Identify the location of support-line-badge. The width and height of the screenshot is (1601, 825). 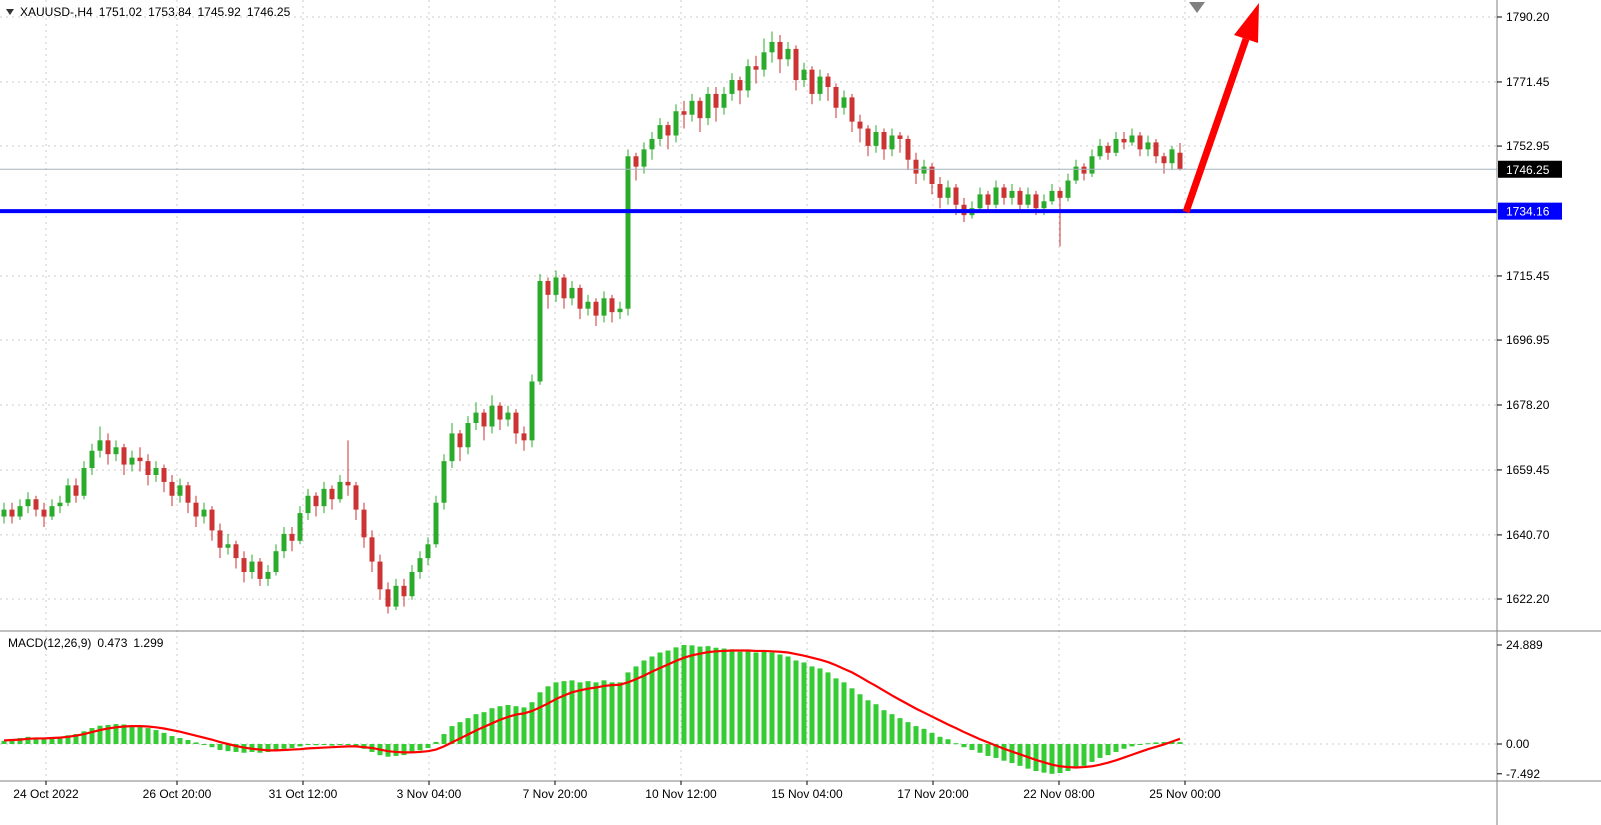
(1530, 211).